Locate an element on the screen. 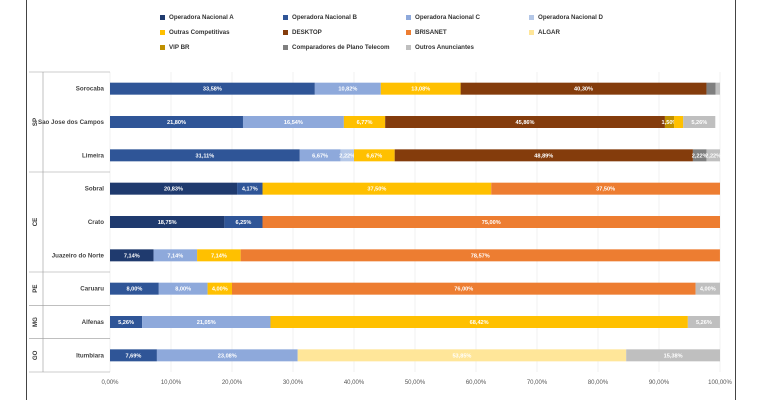  bar-data-label: 20,83% is located at coordinates (173, 190).